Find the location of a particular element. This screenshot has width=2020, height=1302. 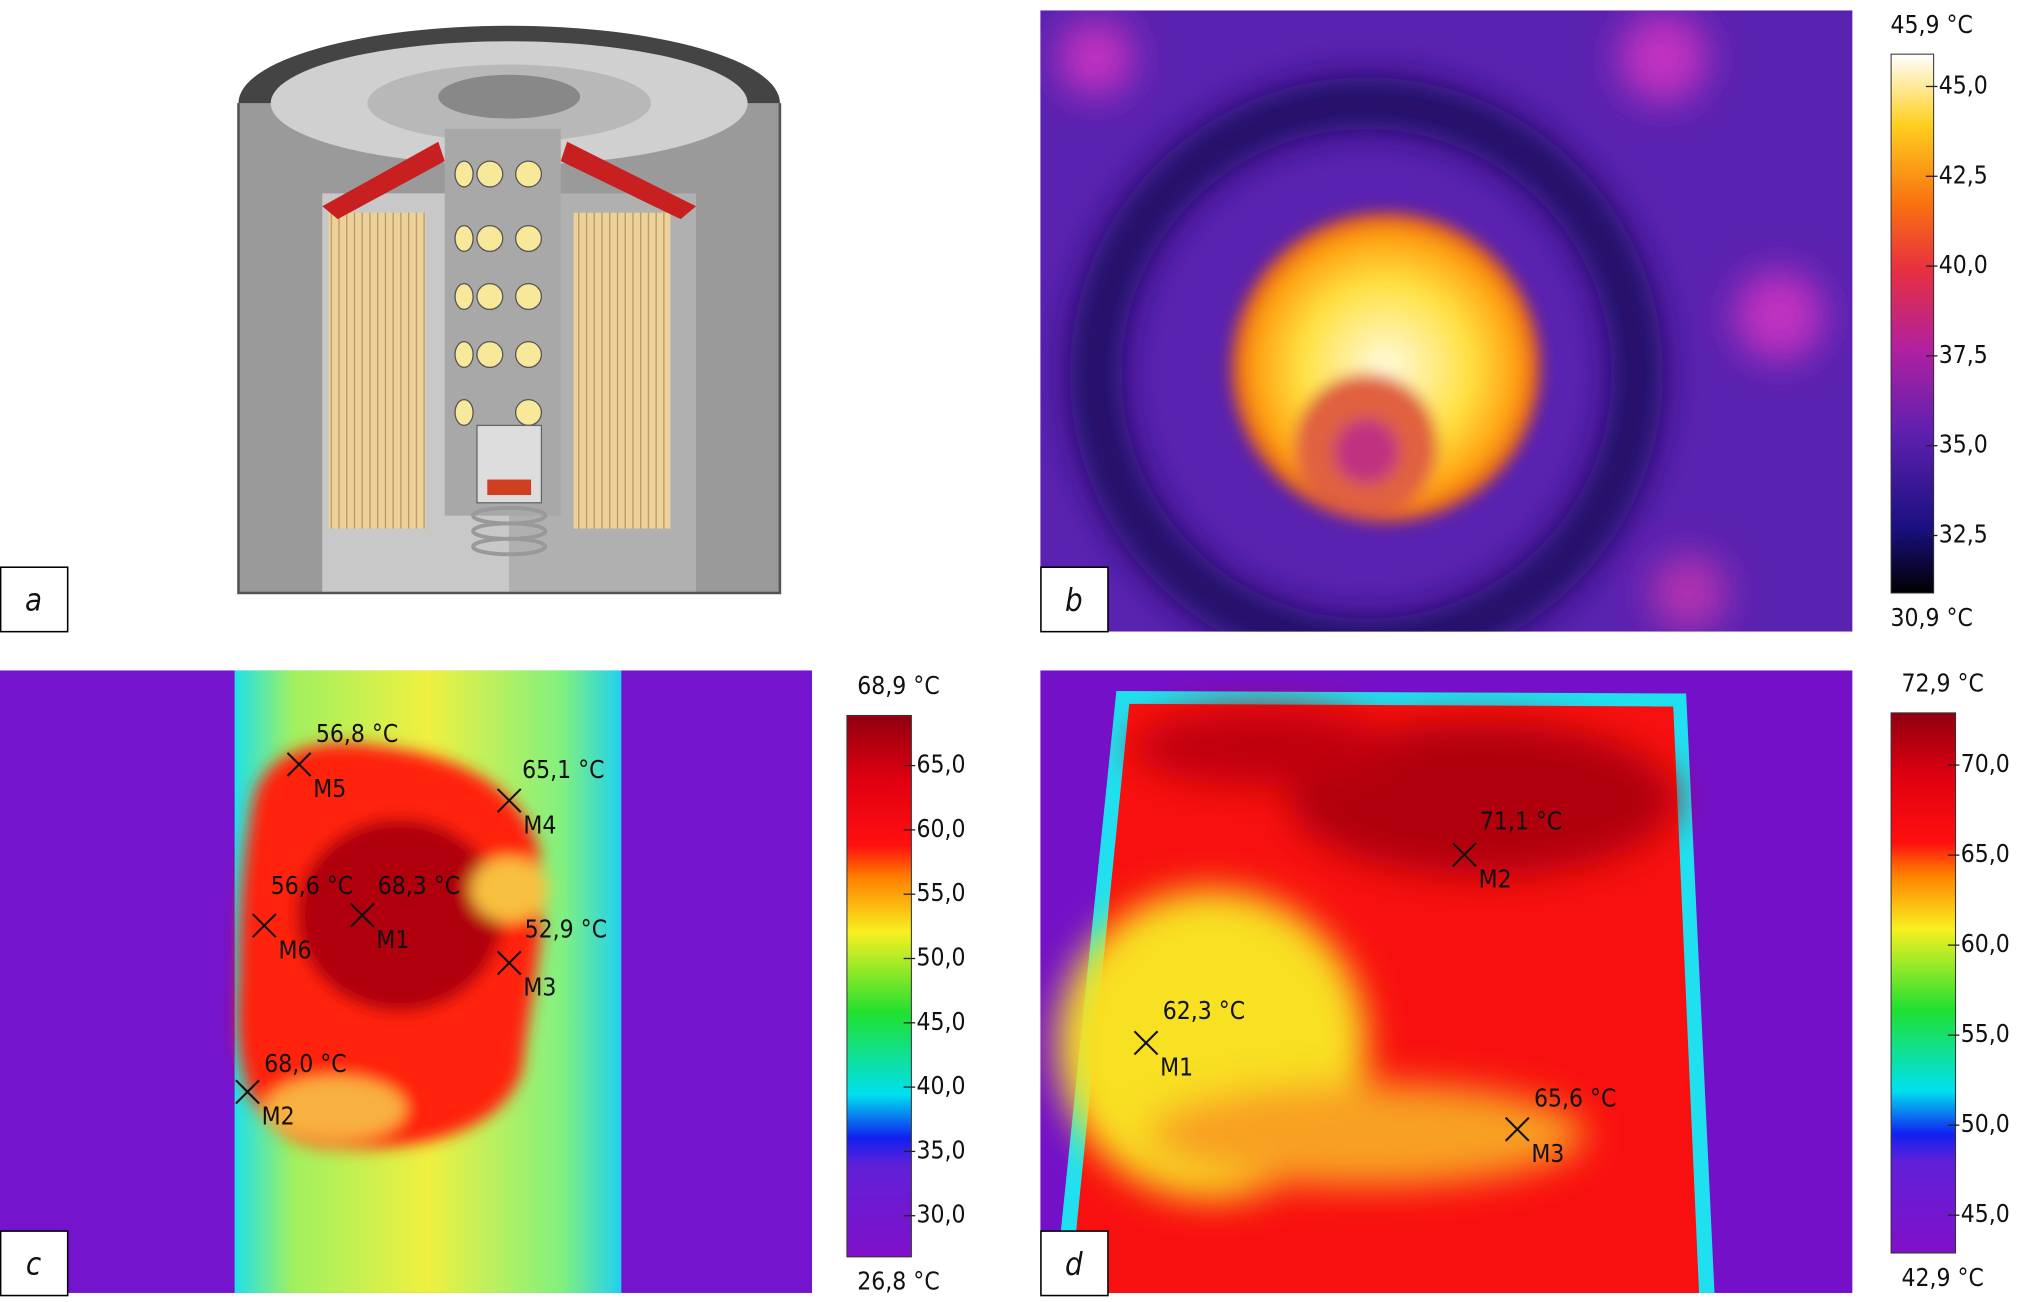

tick-label: 32,5 is located at coordinates (1963, 534).